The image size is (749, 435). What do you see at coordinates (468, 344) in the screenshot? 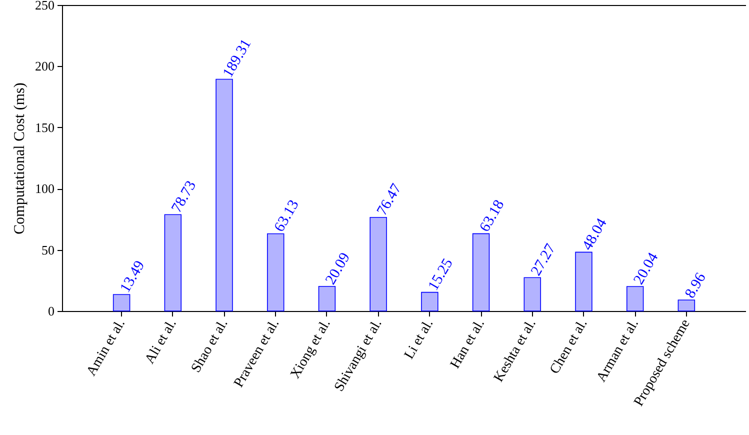
I see `x-tick-label: Han et al.` at bounding box center [468, 344].